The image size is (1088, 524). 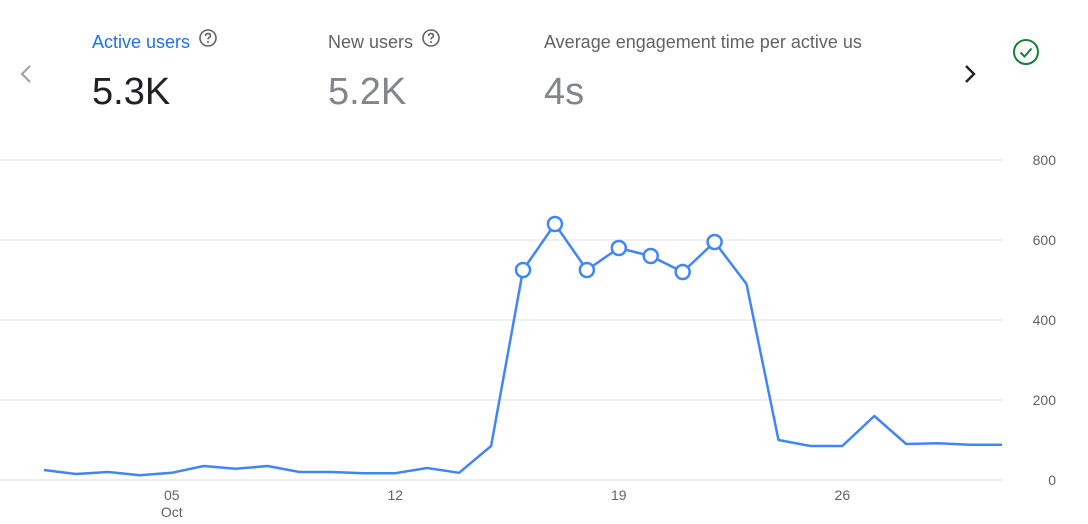 I want to click on metric-new-users: New users 5.2K, so click(x=384, y=72).